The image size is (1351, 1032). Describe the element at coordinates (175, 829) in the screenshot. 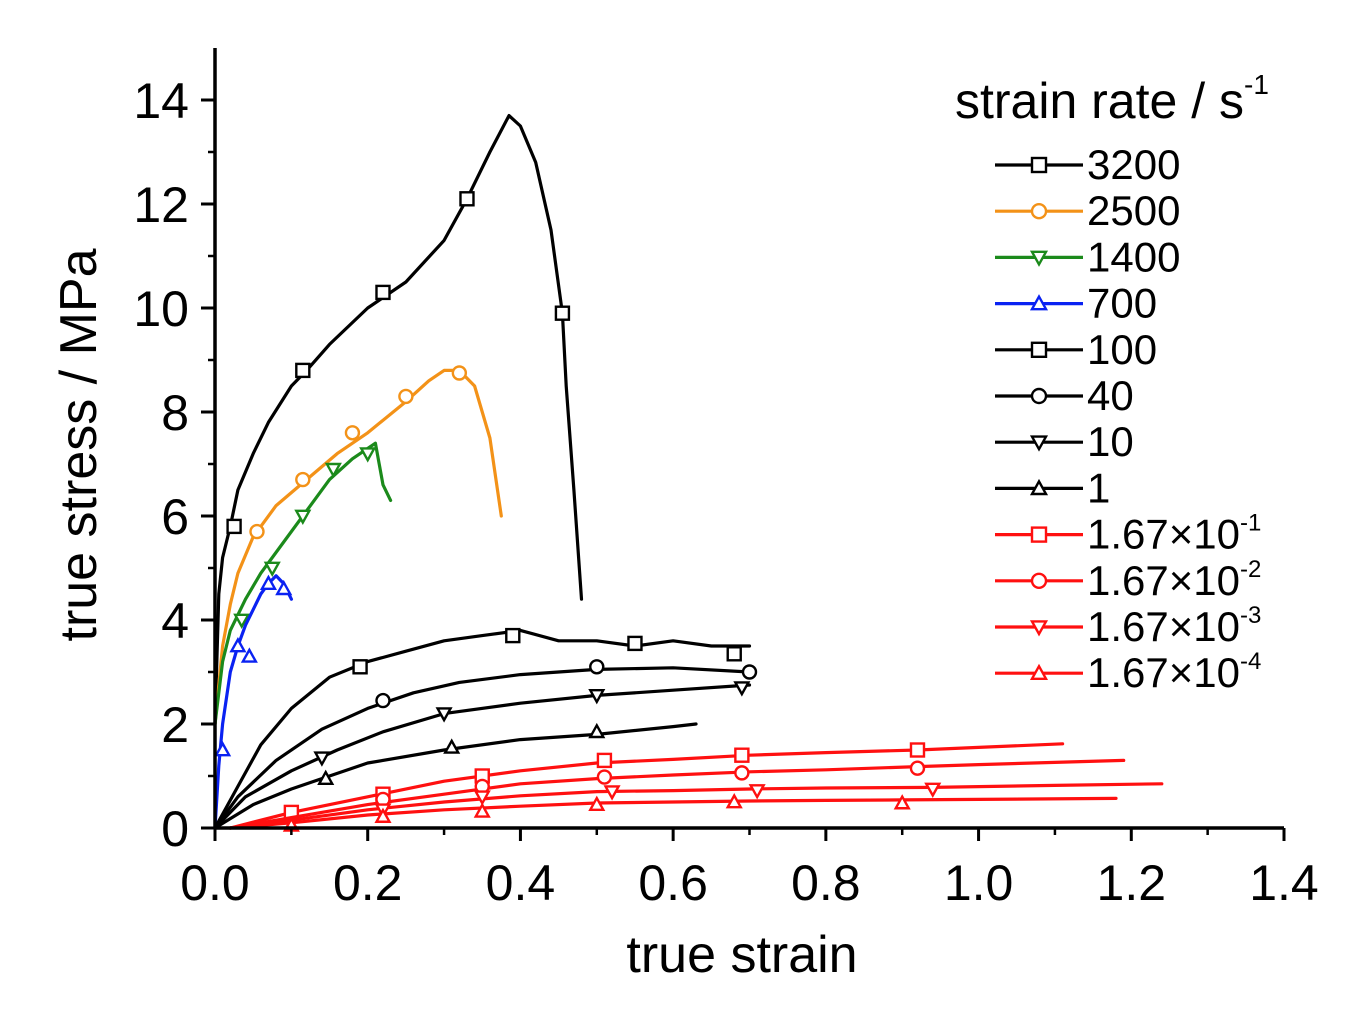

I see `y-tick-label-0: 0` at that location.